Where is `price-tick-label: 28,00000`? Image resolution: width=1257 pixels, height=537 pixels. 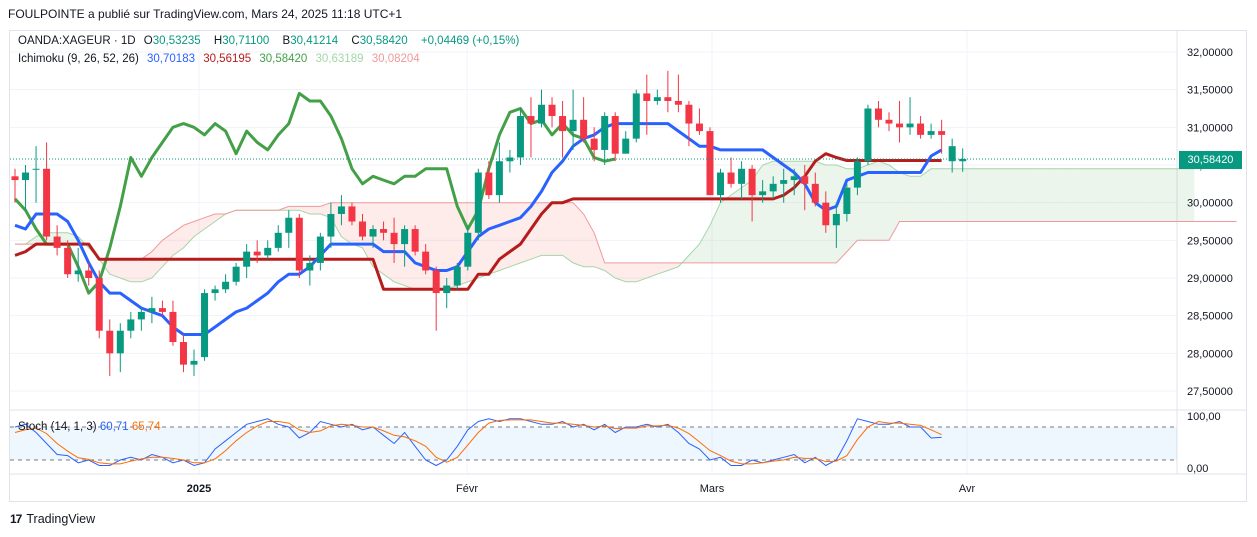
price-tick-label: 28,00000 is located at coordinates (1210, 354).